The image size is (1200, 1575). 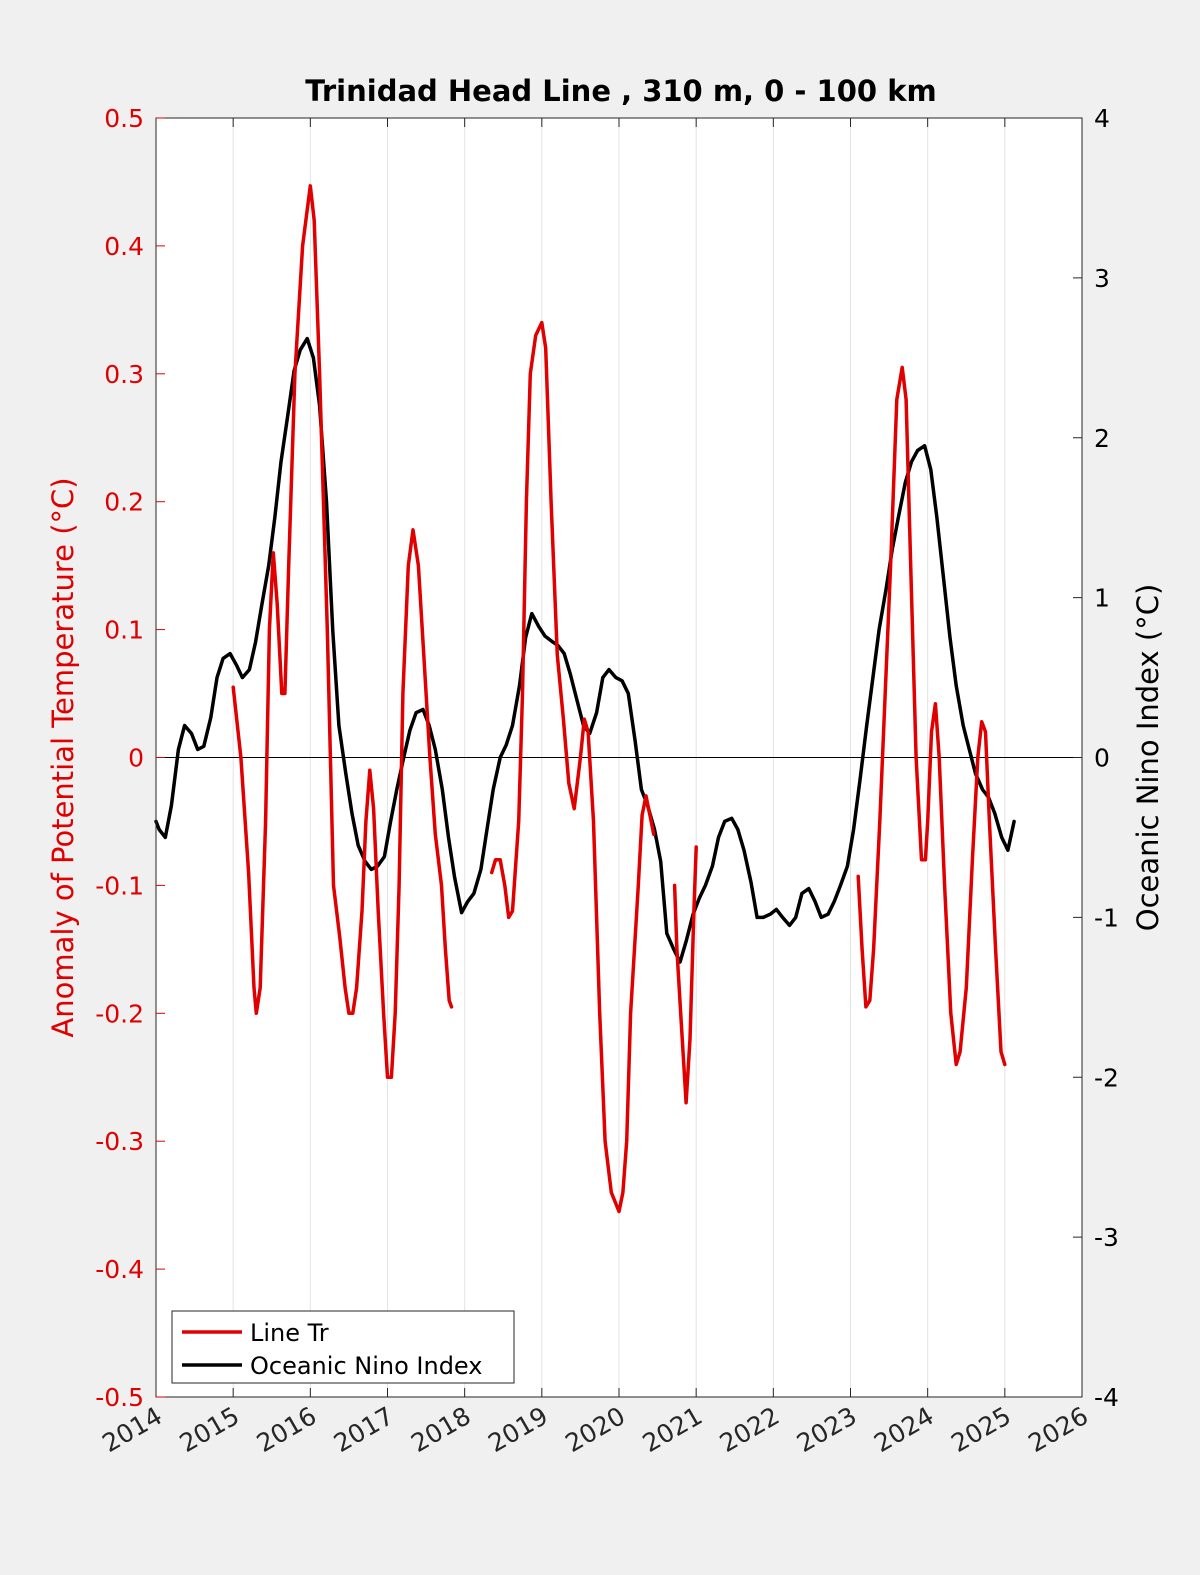 I want to click on y-left-tick-label: 0.3, so click(x=124, y=374).